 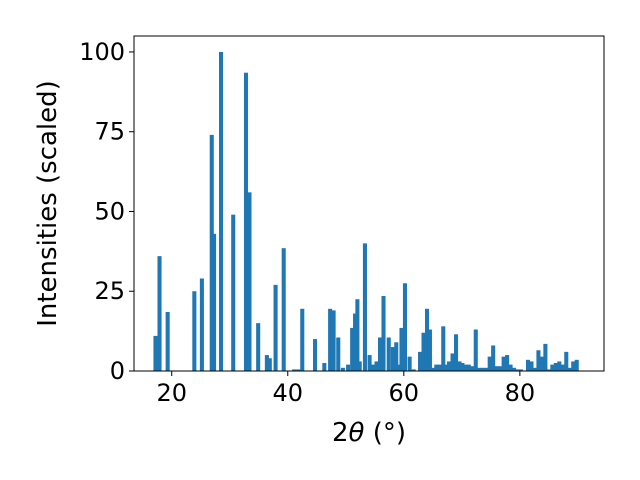 I want to click on x-axis-ticks: 20 40 60 80, so click(x=345, y=389).